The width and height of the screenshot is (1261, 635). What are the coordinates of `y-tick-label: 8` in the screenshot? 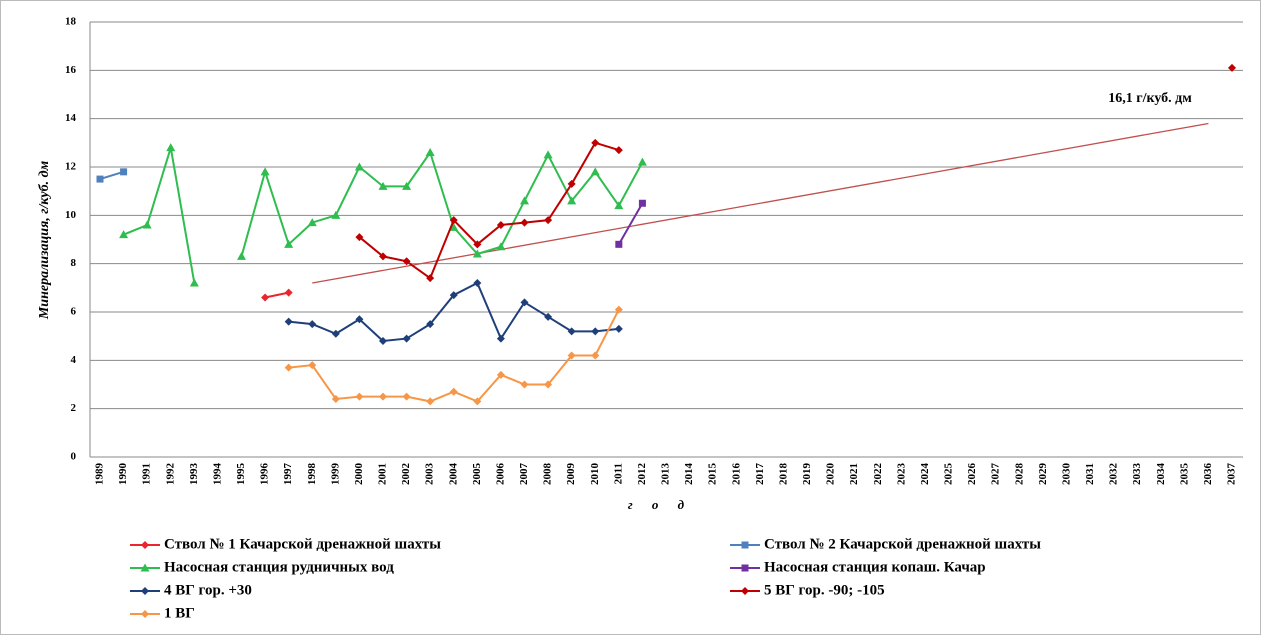 It's located at (74, 263).